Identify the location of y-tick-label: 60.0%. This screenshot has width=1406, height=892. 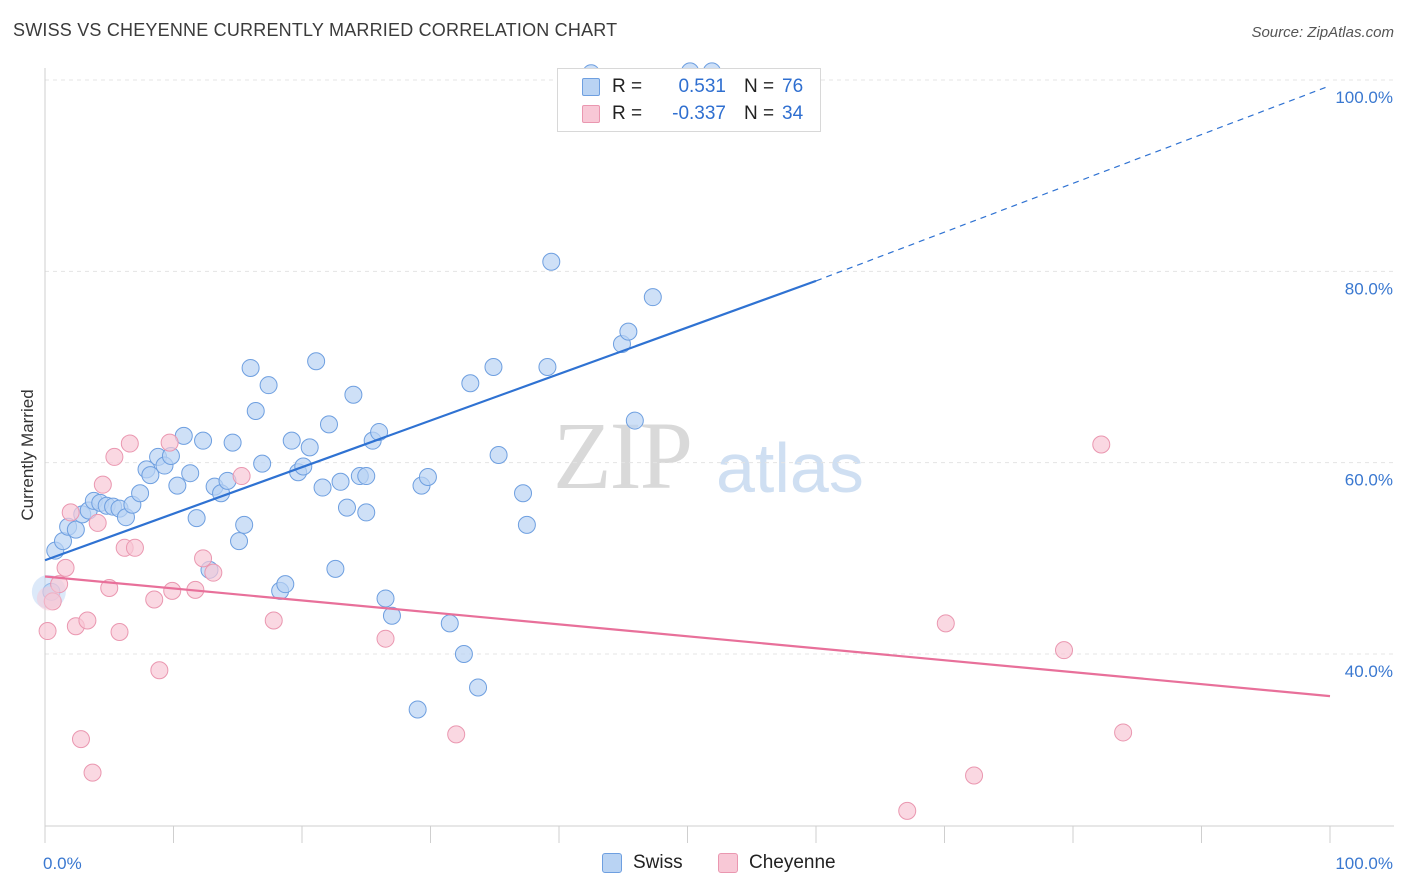
(1369, 480).